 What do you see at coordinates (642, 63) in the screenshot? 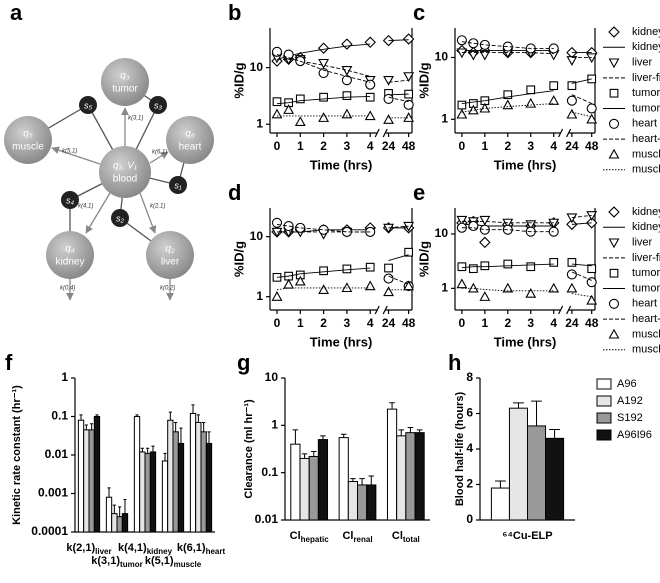
I see `legend-label: liver` at bounding box center [642, 63].